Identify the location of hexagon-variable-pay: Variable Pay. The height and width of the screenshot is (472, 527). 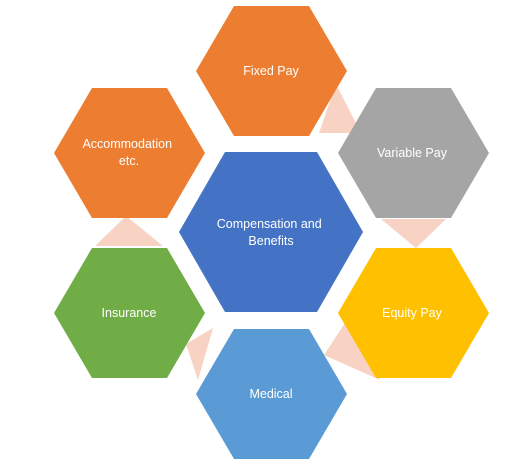
(413, 153).